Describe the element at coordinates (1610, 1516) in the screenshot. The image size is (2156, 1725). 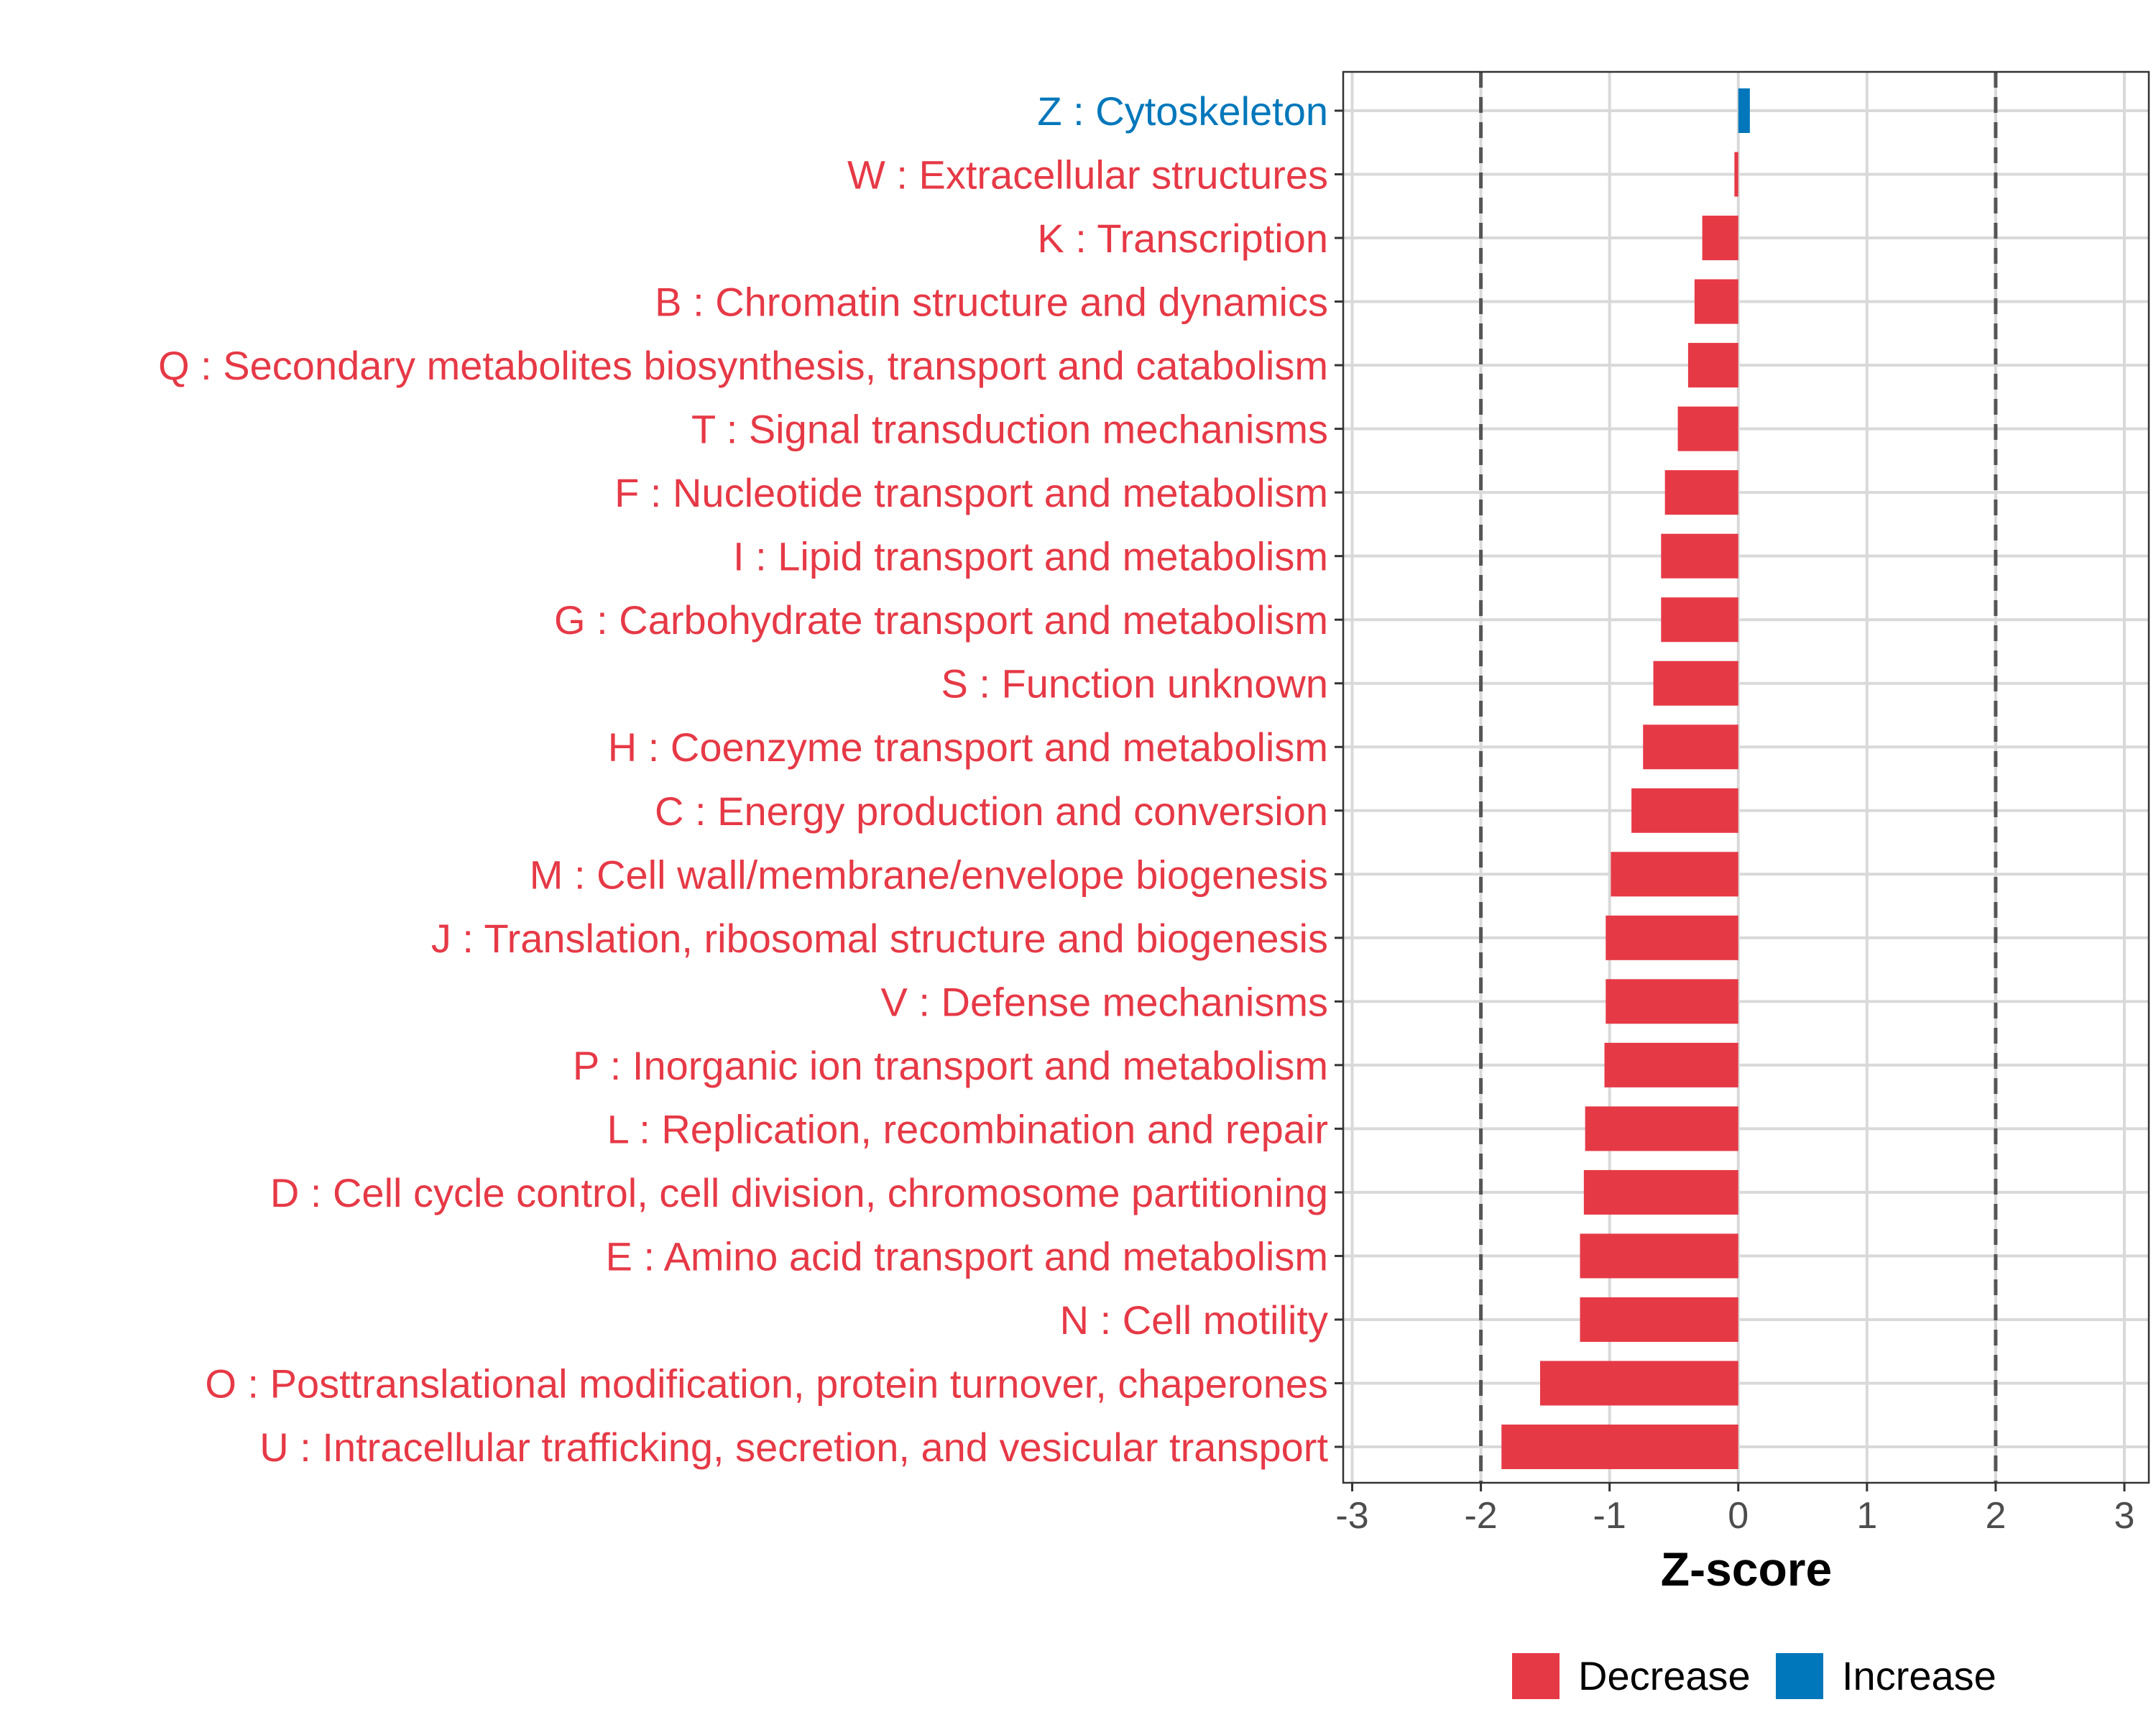
I see `x-tick-label: -1` at that location.